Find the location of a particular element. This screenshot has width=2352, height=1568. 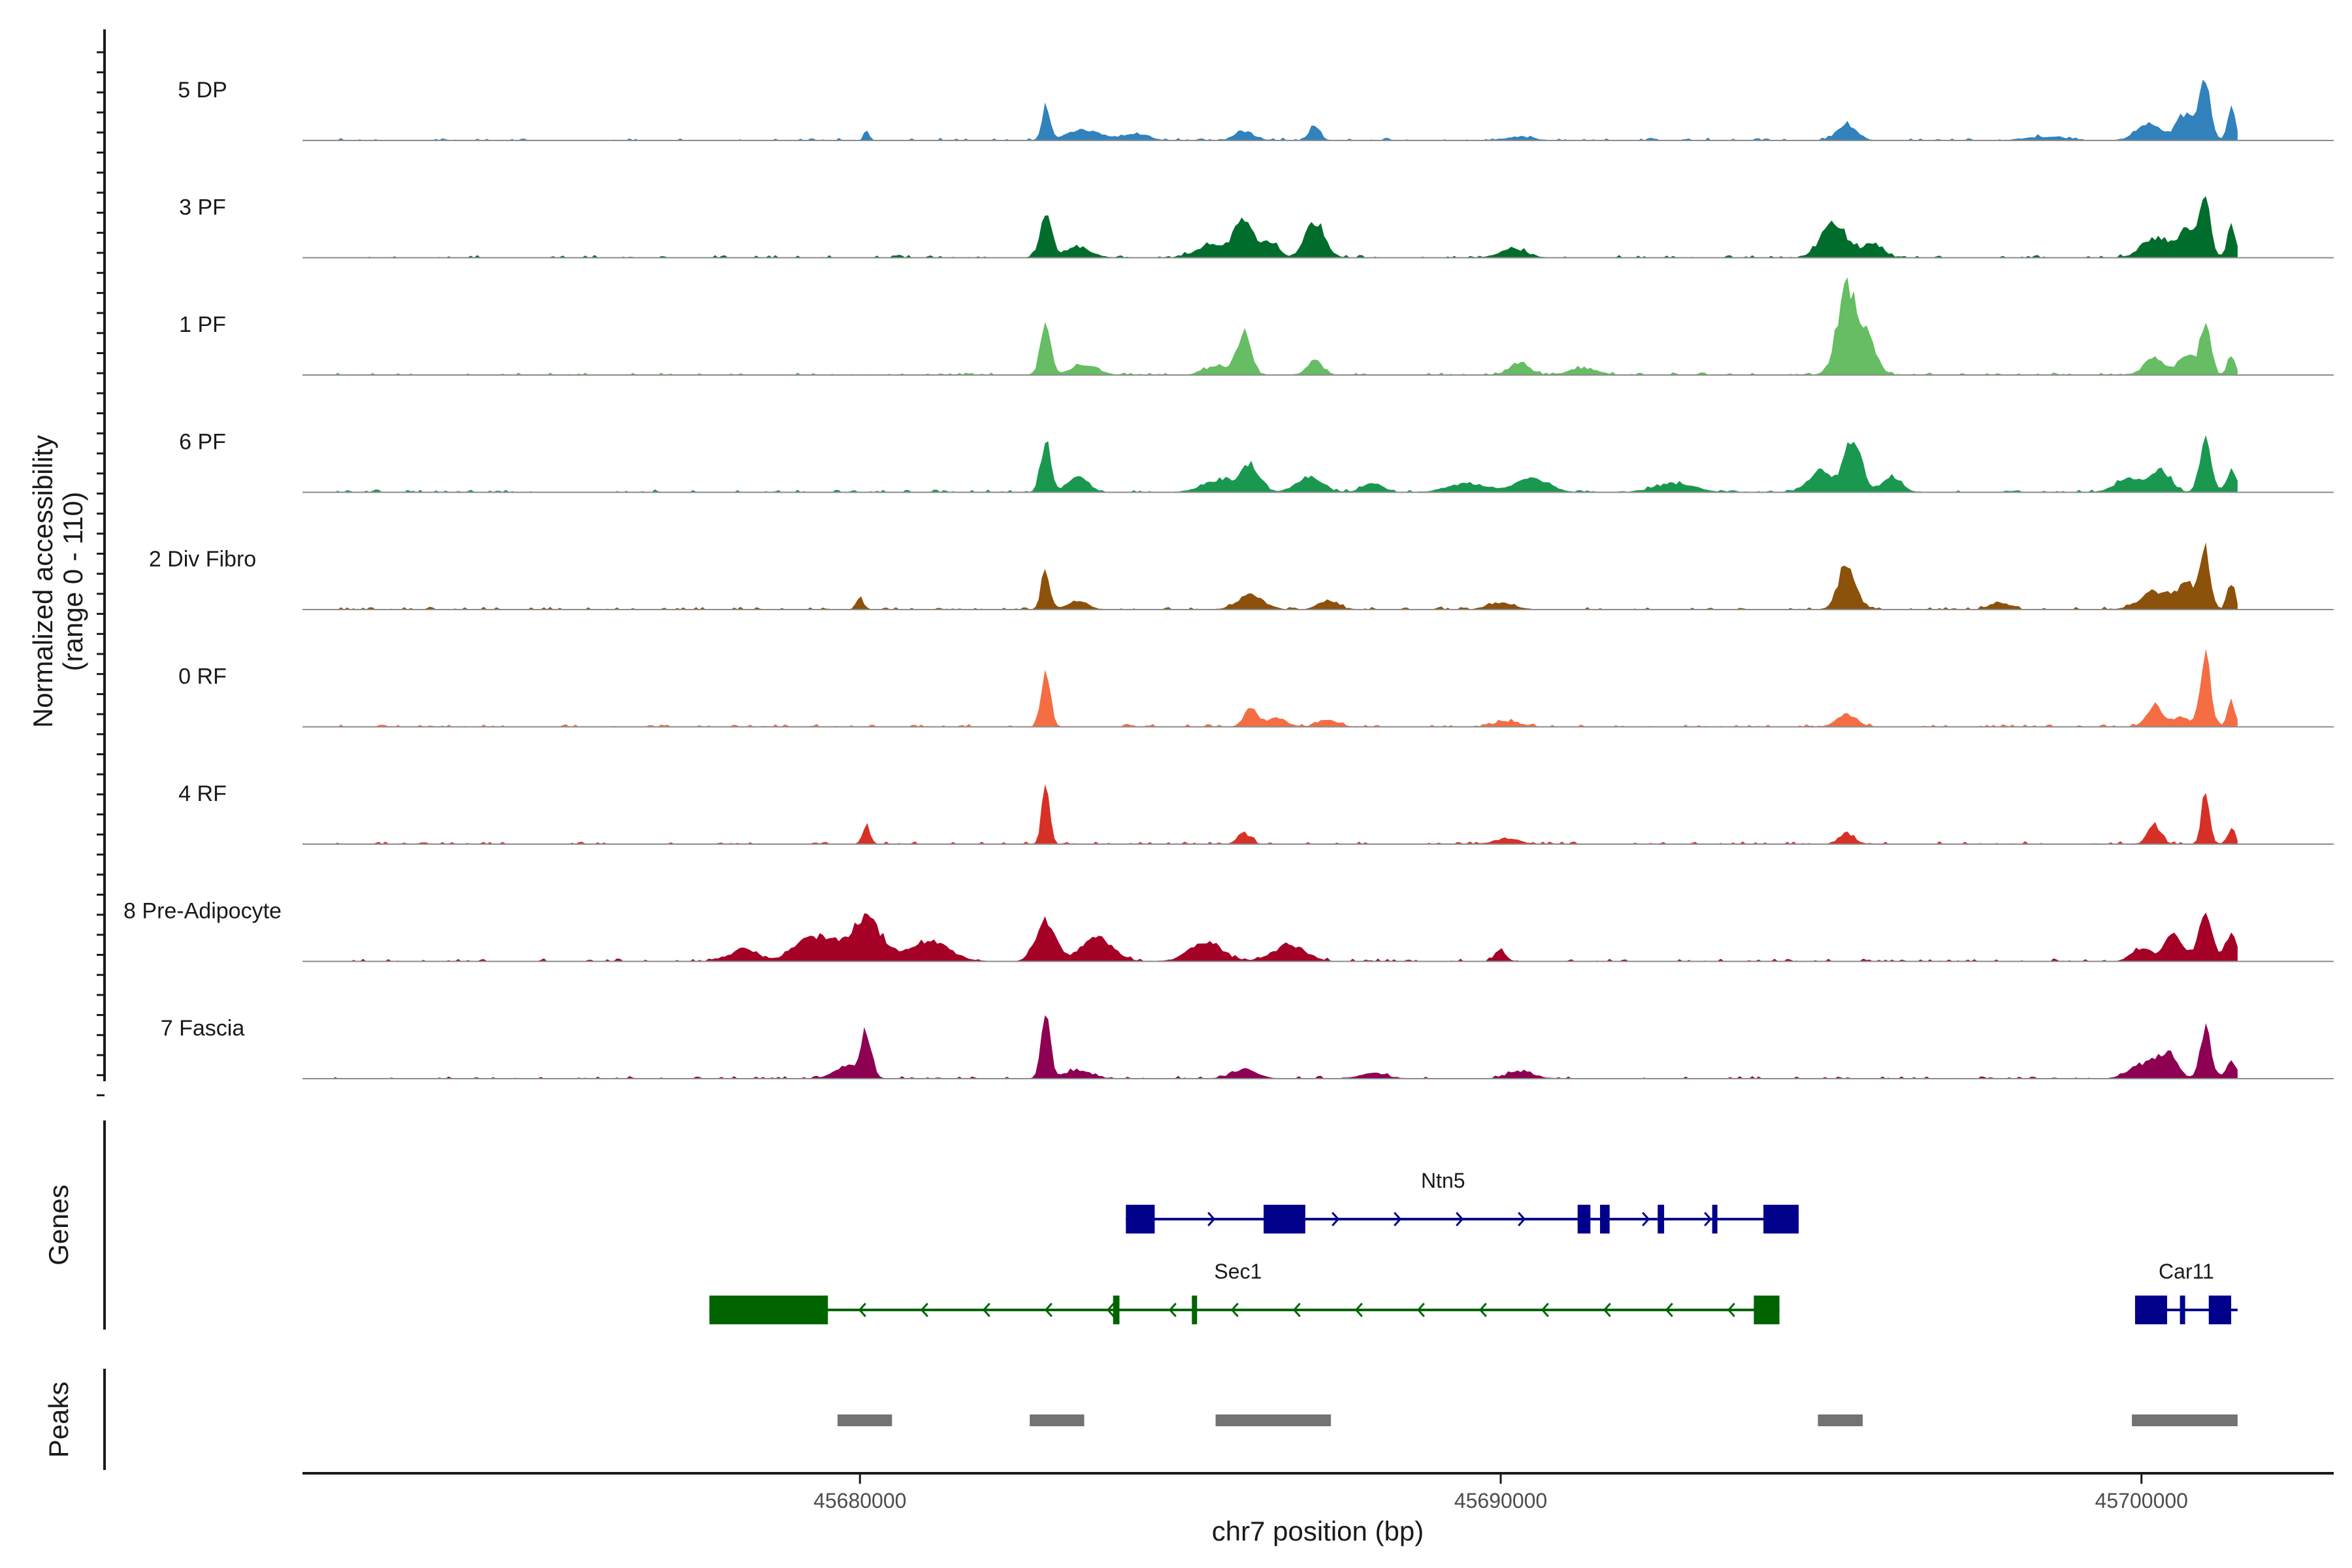

peaks-panel-title: Peaks is located at coordinates (58, 1420).